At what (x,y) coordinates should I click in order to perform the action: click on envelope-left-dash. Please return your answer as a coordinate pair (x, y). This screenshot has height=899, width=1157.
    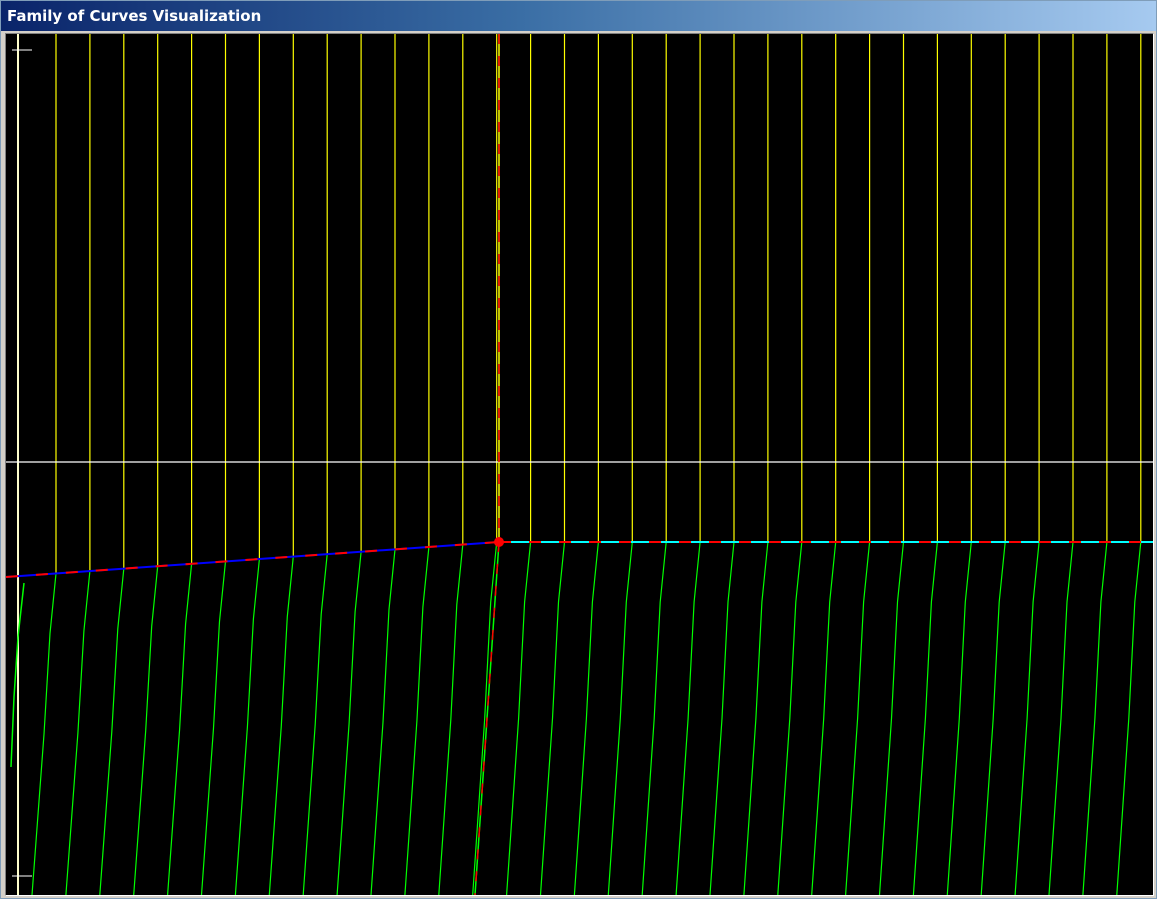
    Looking at the image, I should click on (253, 559).